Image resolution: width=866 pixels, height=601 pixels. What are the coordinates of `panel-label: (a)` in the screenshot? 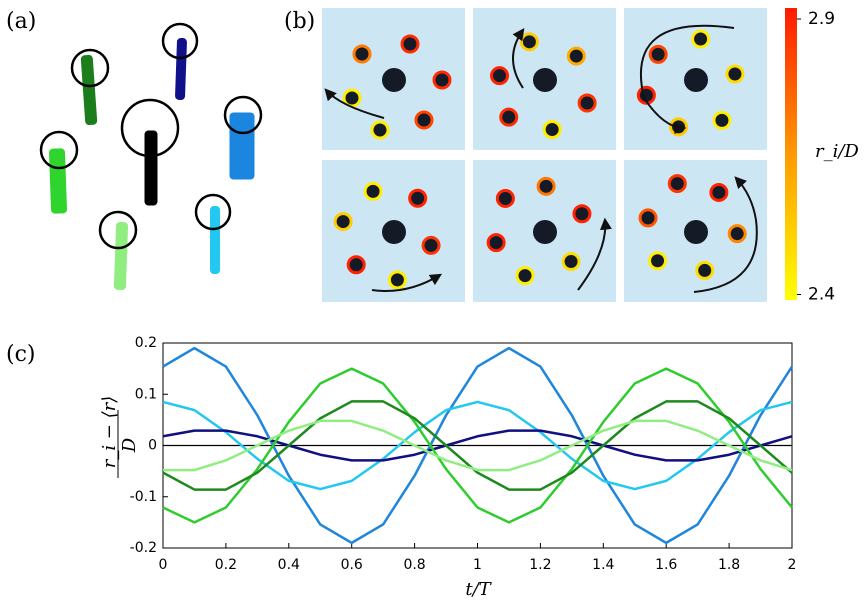 It's located at (21, 21).